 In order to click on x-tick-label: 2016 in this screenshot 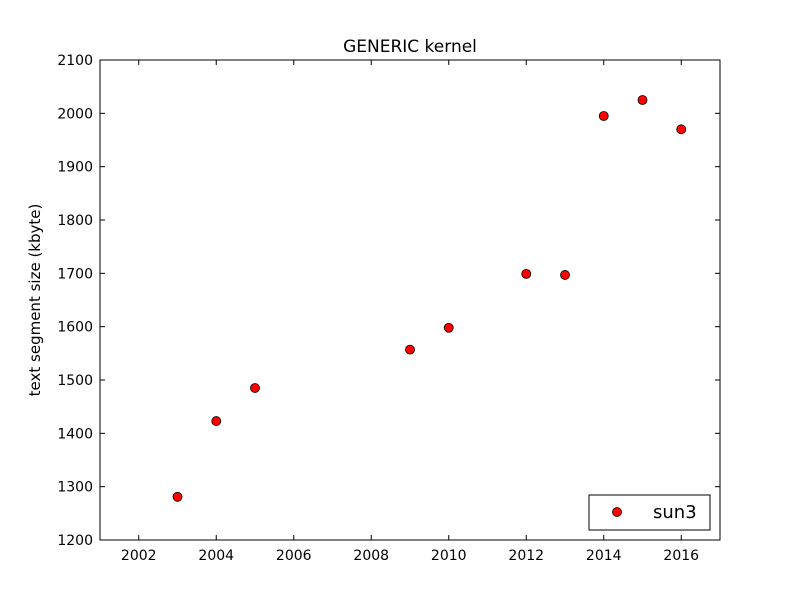, I will do `click(681, 556)`.